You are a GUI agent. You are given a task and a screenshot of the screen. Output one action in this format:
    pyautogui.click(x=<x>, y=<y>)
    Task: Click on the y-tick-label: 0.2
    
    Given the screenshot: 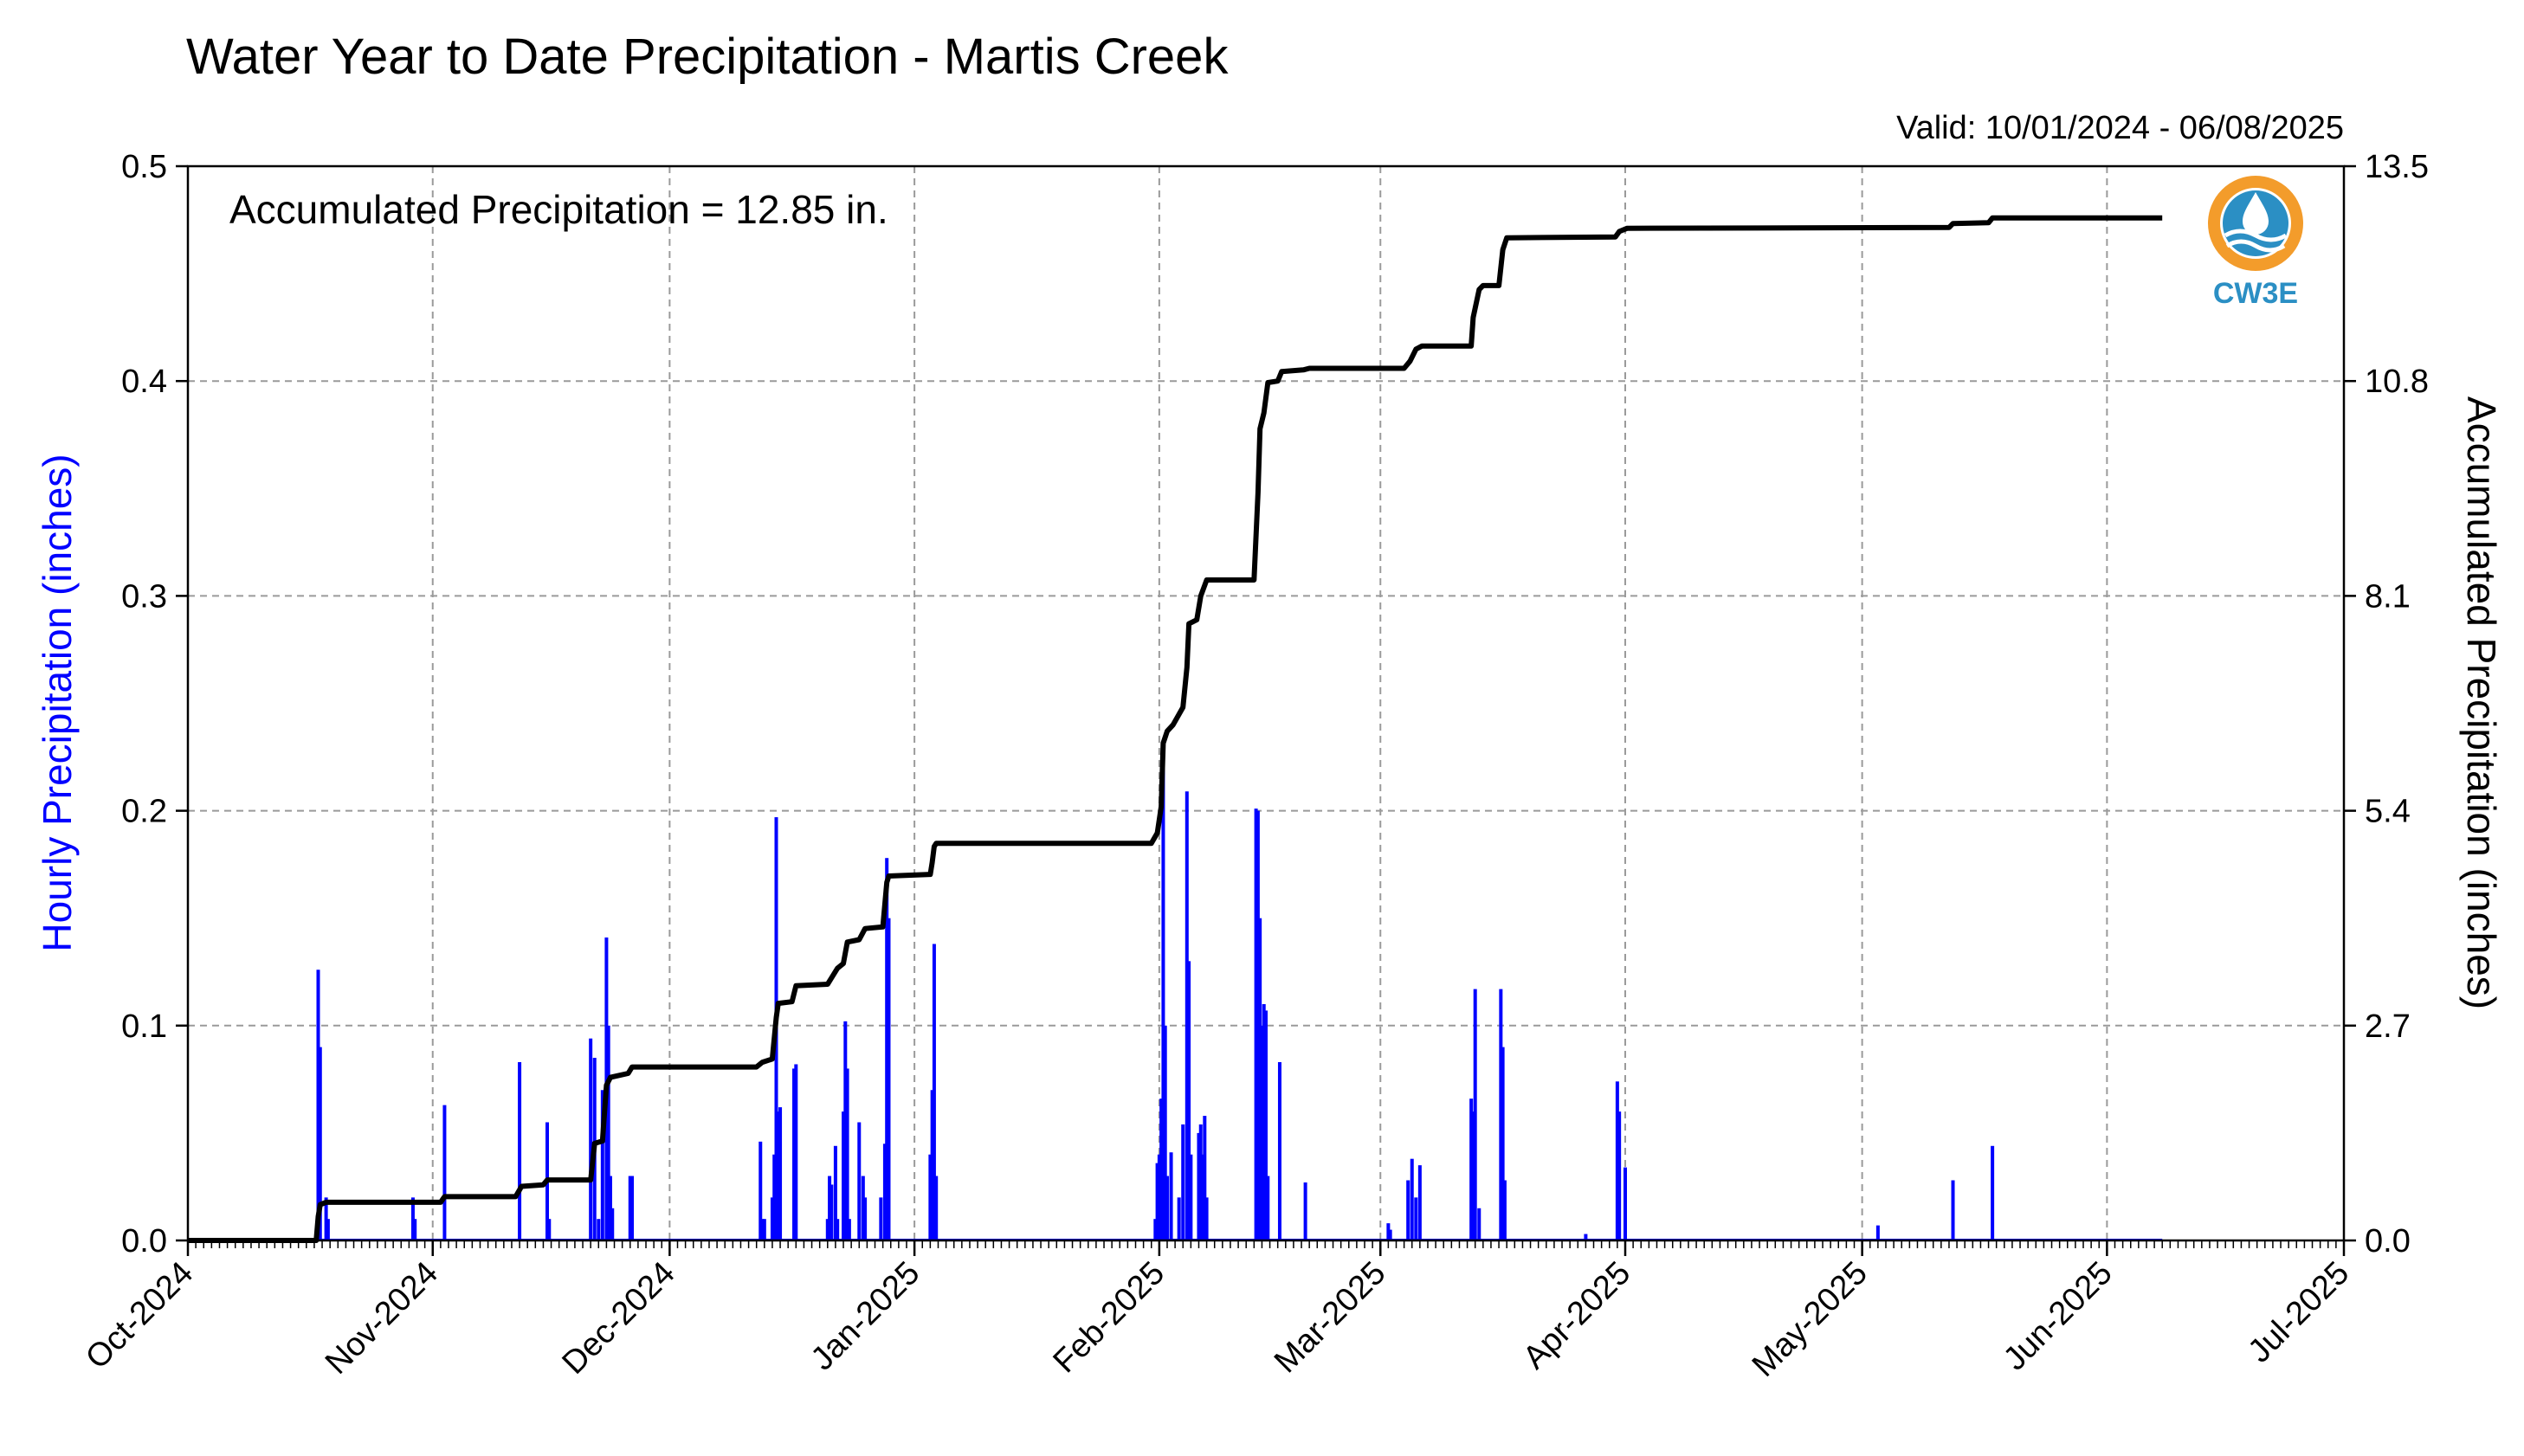 What is the action you would take?
    pyautogui.click(x=144, y=812)
    